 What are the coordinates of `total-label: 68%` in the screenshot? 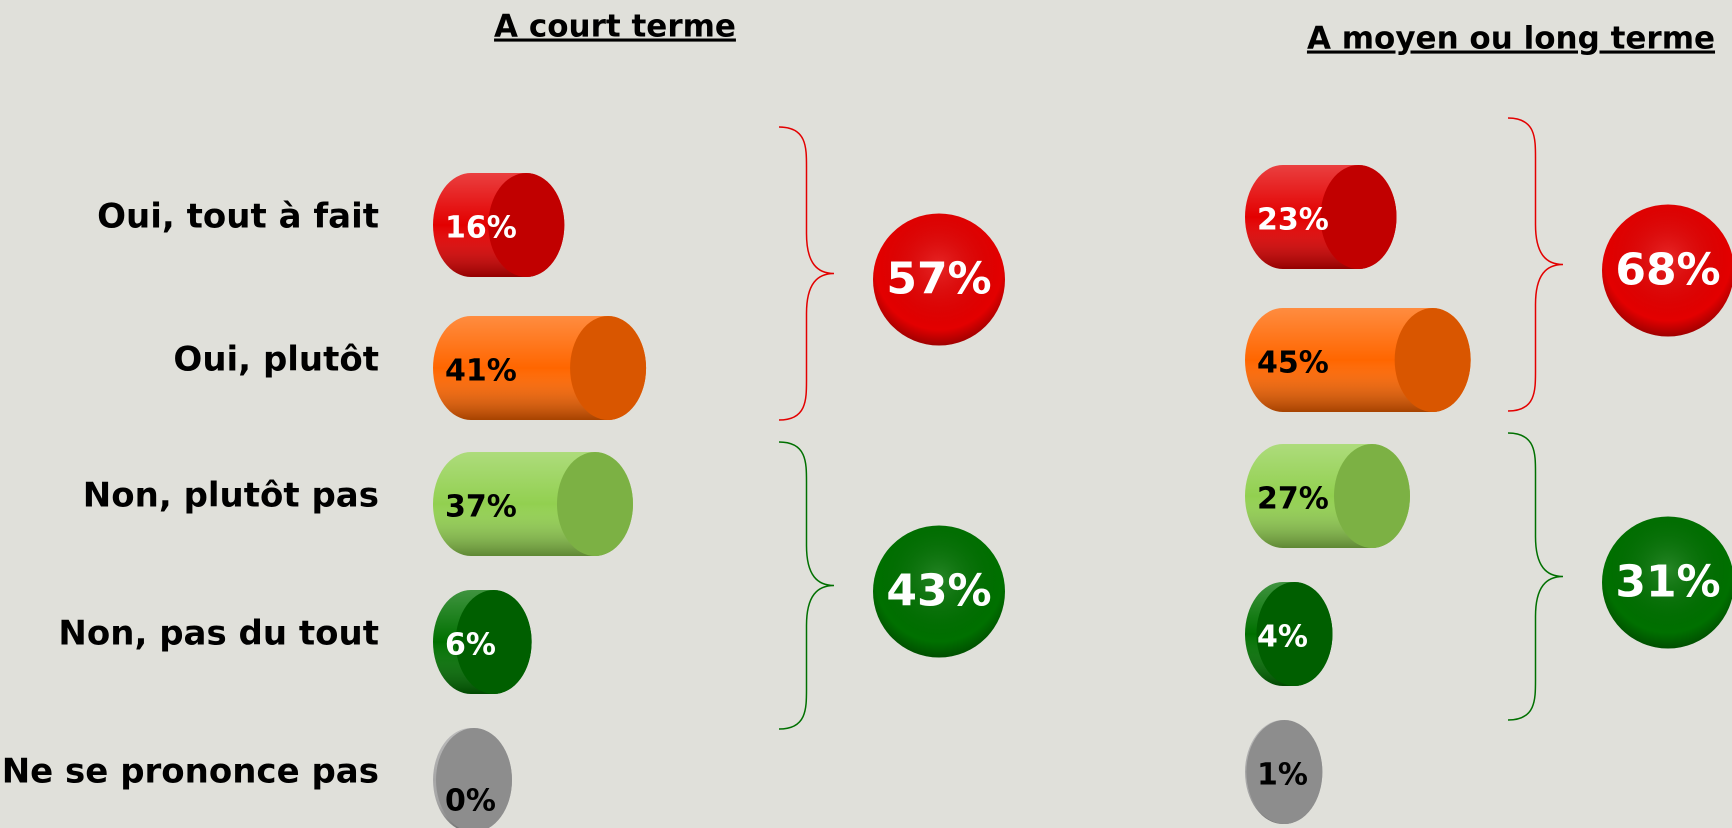 It's located at (1667, 270).